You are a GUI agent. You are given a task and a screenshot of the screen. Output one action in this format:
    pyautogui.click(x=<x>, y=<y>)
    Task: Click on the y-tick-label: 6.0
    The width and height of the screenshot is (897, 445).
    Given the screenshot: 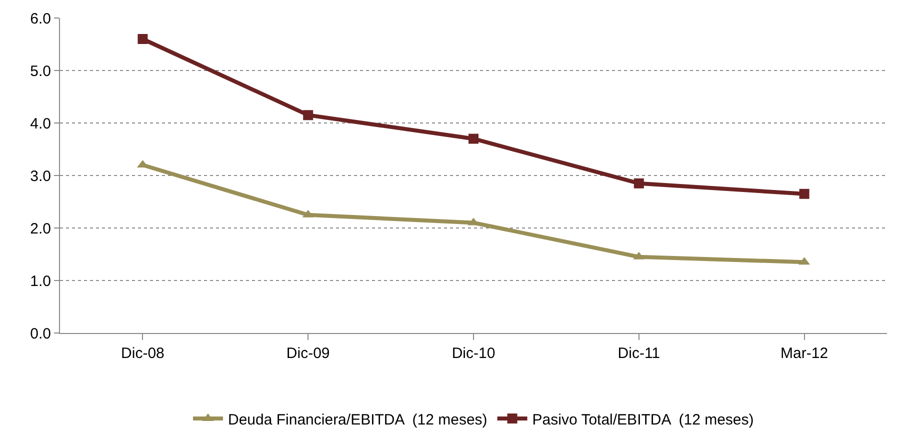 What is the action you would take?
    pyautogui.click(x=40, y=19)
    